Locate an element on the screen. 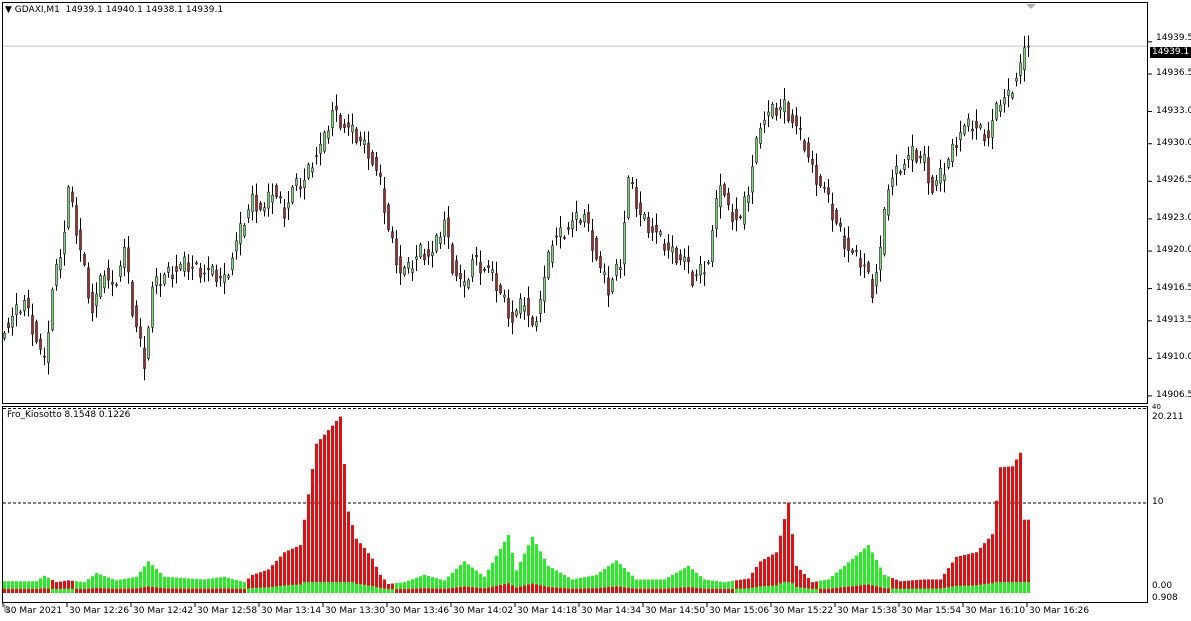 The height and width of the screenshot is (621, 1191). time-tick-label: 30 Mar 16:10 is located at coordinates (995, 611).